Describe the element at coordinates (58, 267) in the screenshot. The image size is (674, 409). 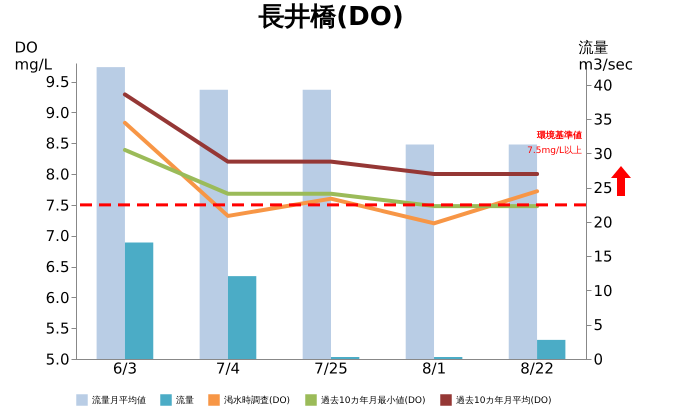
I see `y-tick-label: 6.5` at that location.